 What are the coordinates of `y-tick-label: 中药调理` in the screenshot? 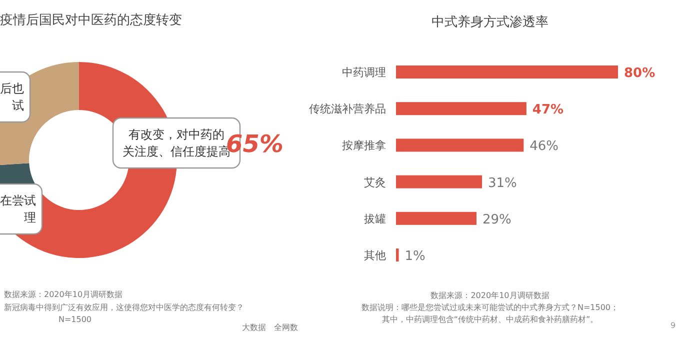 It's located at (364, 72).